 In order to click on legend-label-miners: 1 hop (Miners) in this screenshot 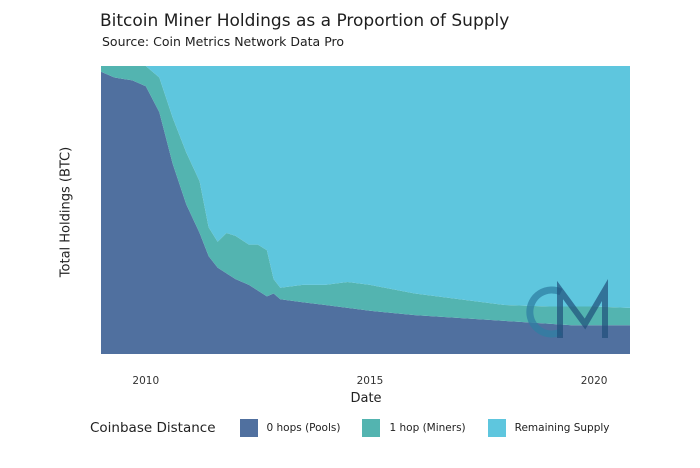, I will do `click(427, 428)`.